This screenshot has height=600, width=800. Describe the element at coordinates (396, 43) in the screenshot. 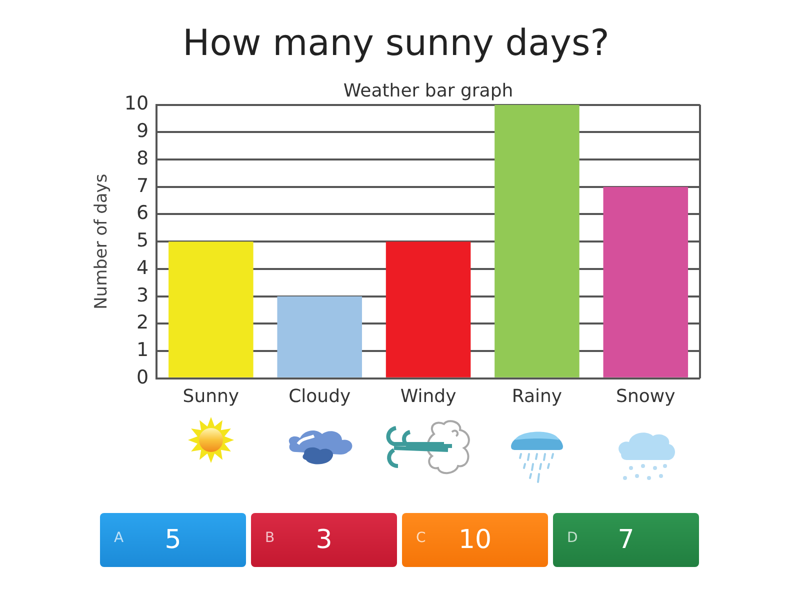

I see `chart-title: How many sunny days?` at that location.